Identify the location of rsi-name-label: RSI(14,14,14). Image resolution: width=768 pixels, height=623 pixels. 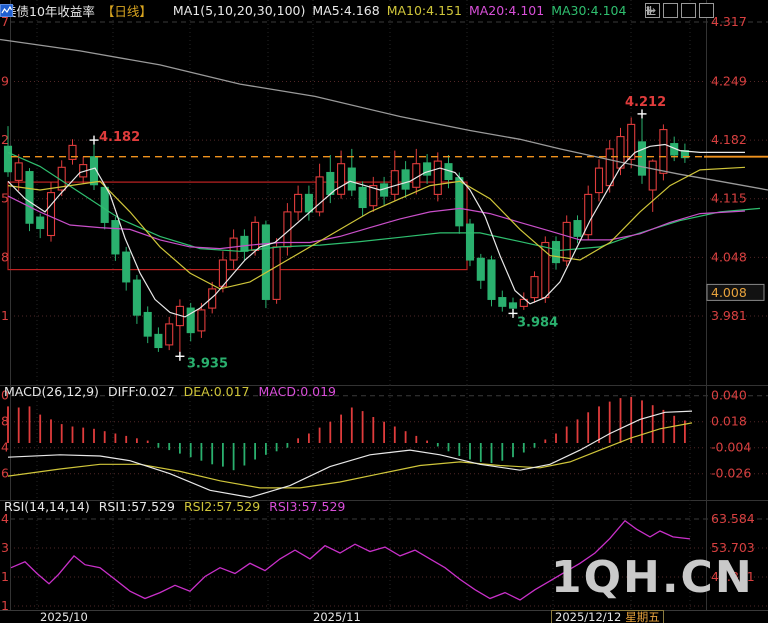
(47, 506).